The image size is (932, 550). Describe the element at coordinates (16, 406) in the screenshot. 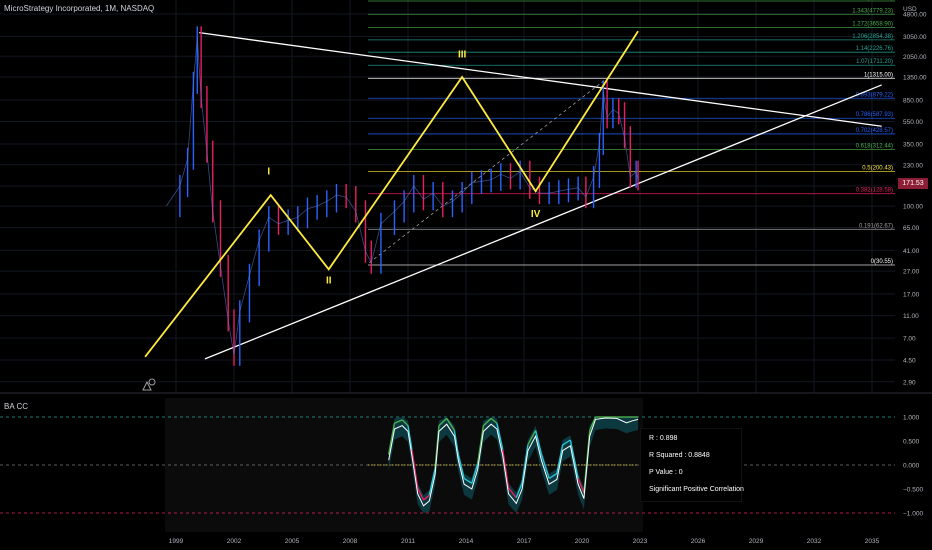

I see `indicator-title: BA CC` at that location.